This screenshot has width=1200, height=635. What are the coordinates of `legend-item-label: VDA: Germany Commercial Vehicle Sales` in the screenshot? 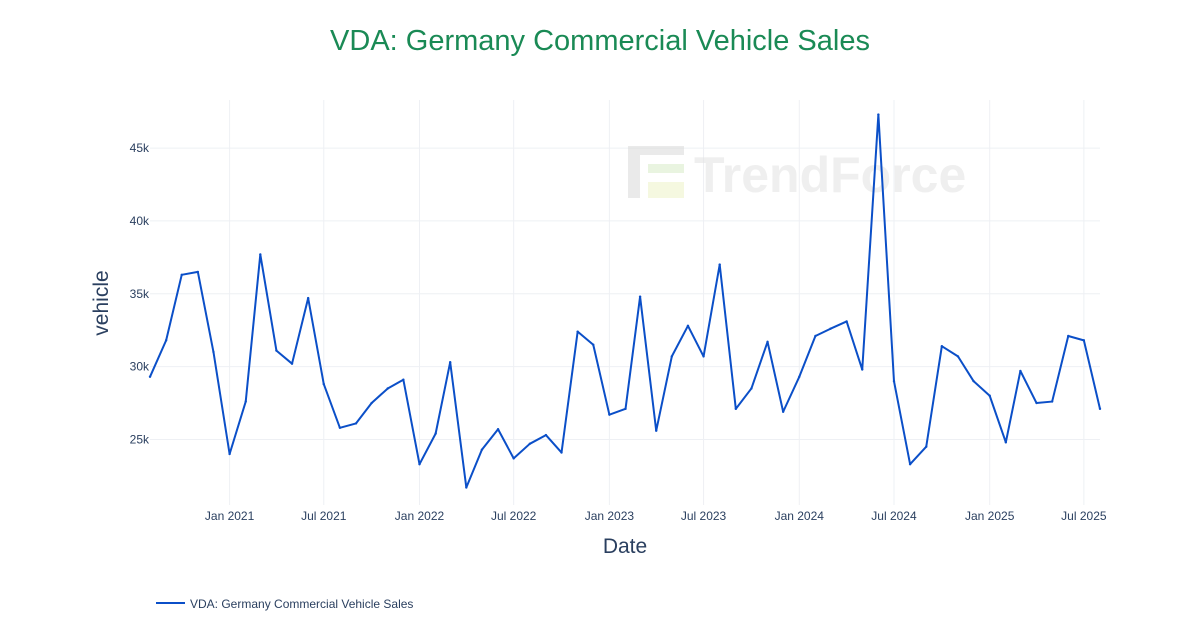 It's located at (301, 604).